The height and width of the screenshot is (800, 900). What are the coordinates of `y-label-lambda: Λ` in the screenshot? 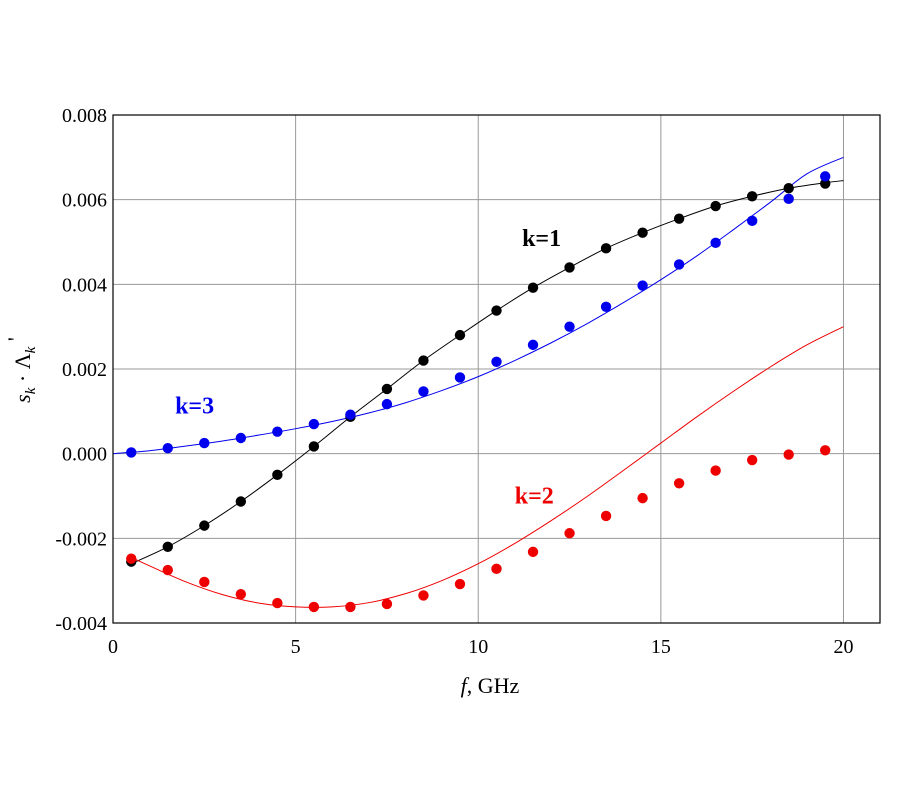 It's located at (22, 361).